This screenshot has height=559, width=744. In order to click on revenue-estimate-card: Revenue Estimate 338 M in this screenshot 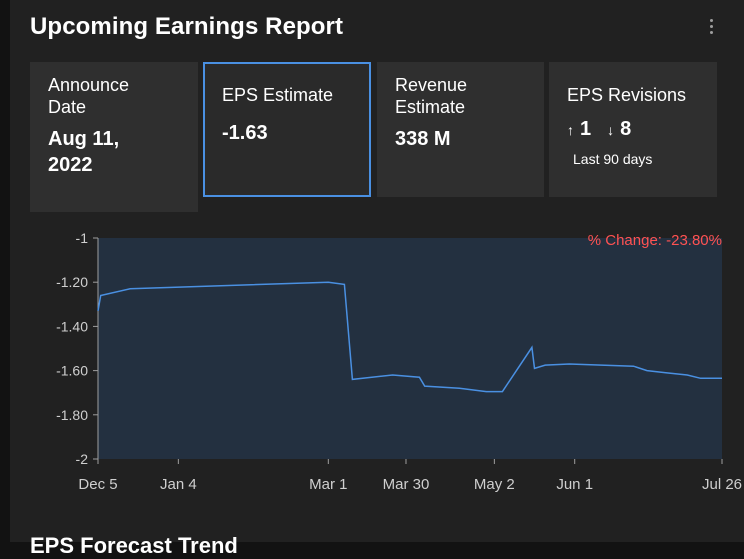, I will do `click(460, 129)`.